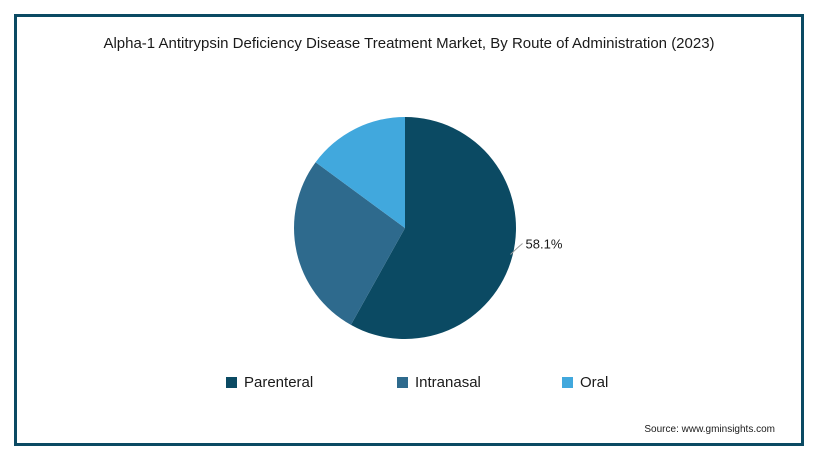 The width and height of the screenshot is (838, 460). What do you see at coordinates (516, 249) in the screenshot?
I see `data-label-leader-parenteral` at bounding box center [516, 249].